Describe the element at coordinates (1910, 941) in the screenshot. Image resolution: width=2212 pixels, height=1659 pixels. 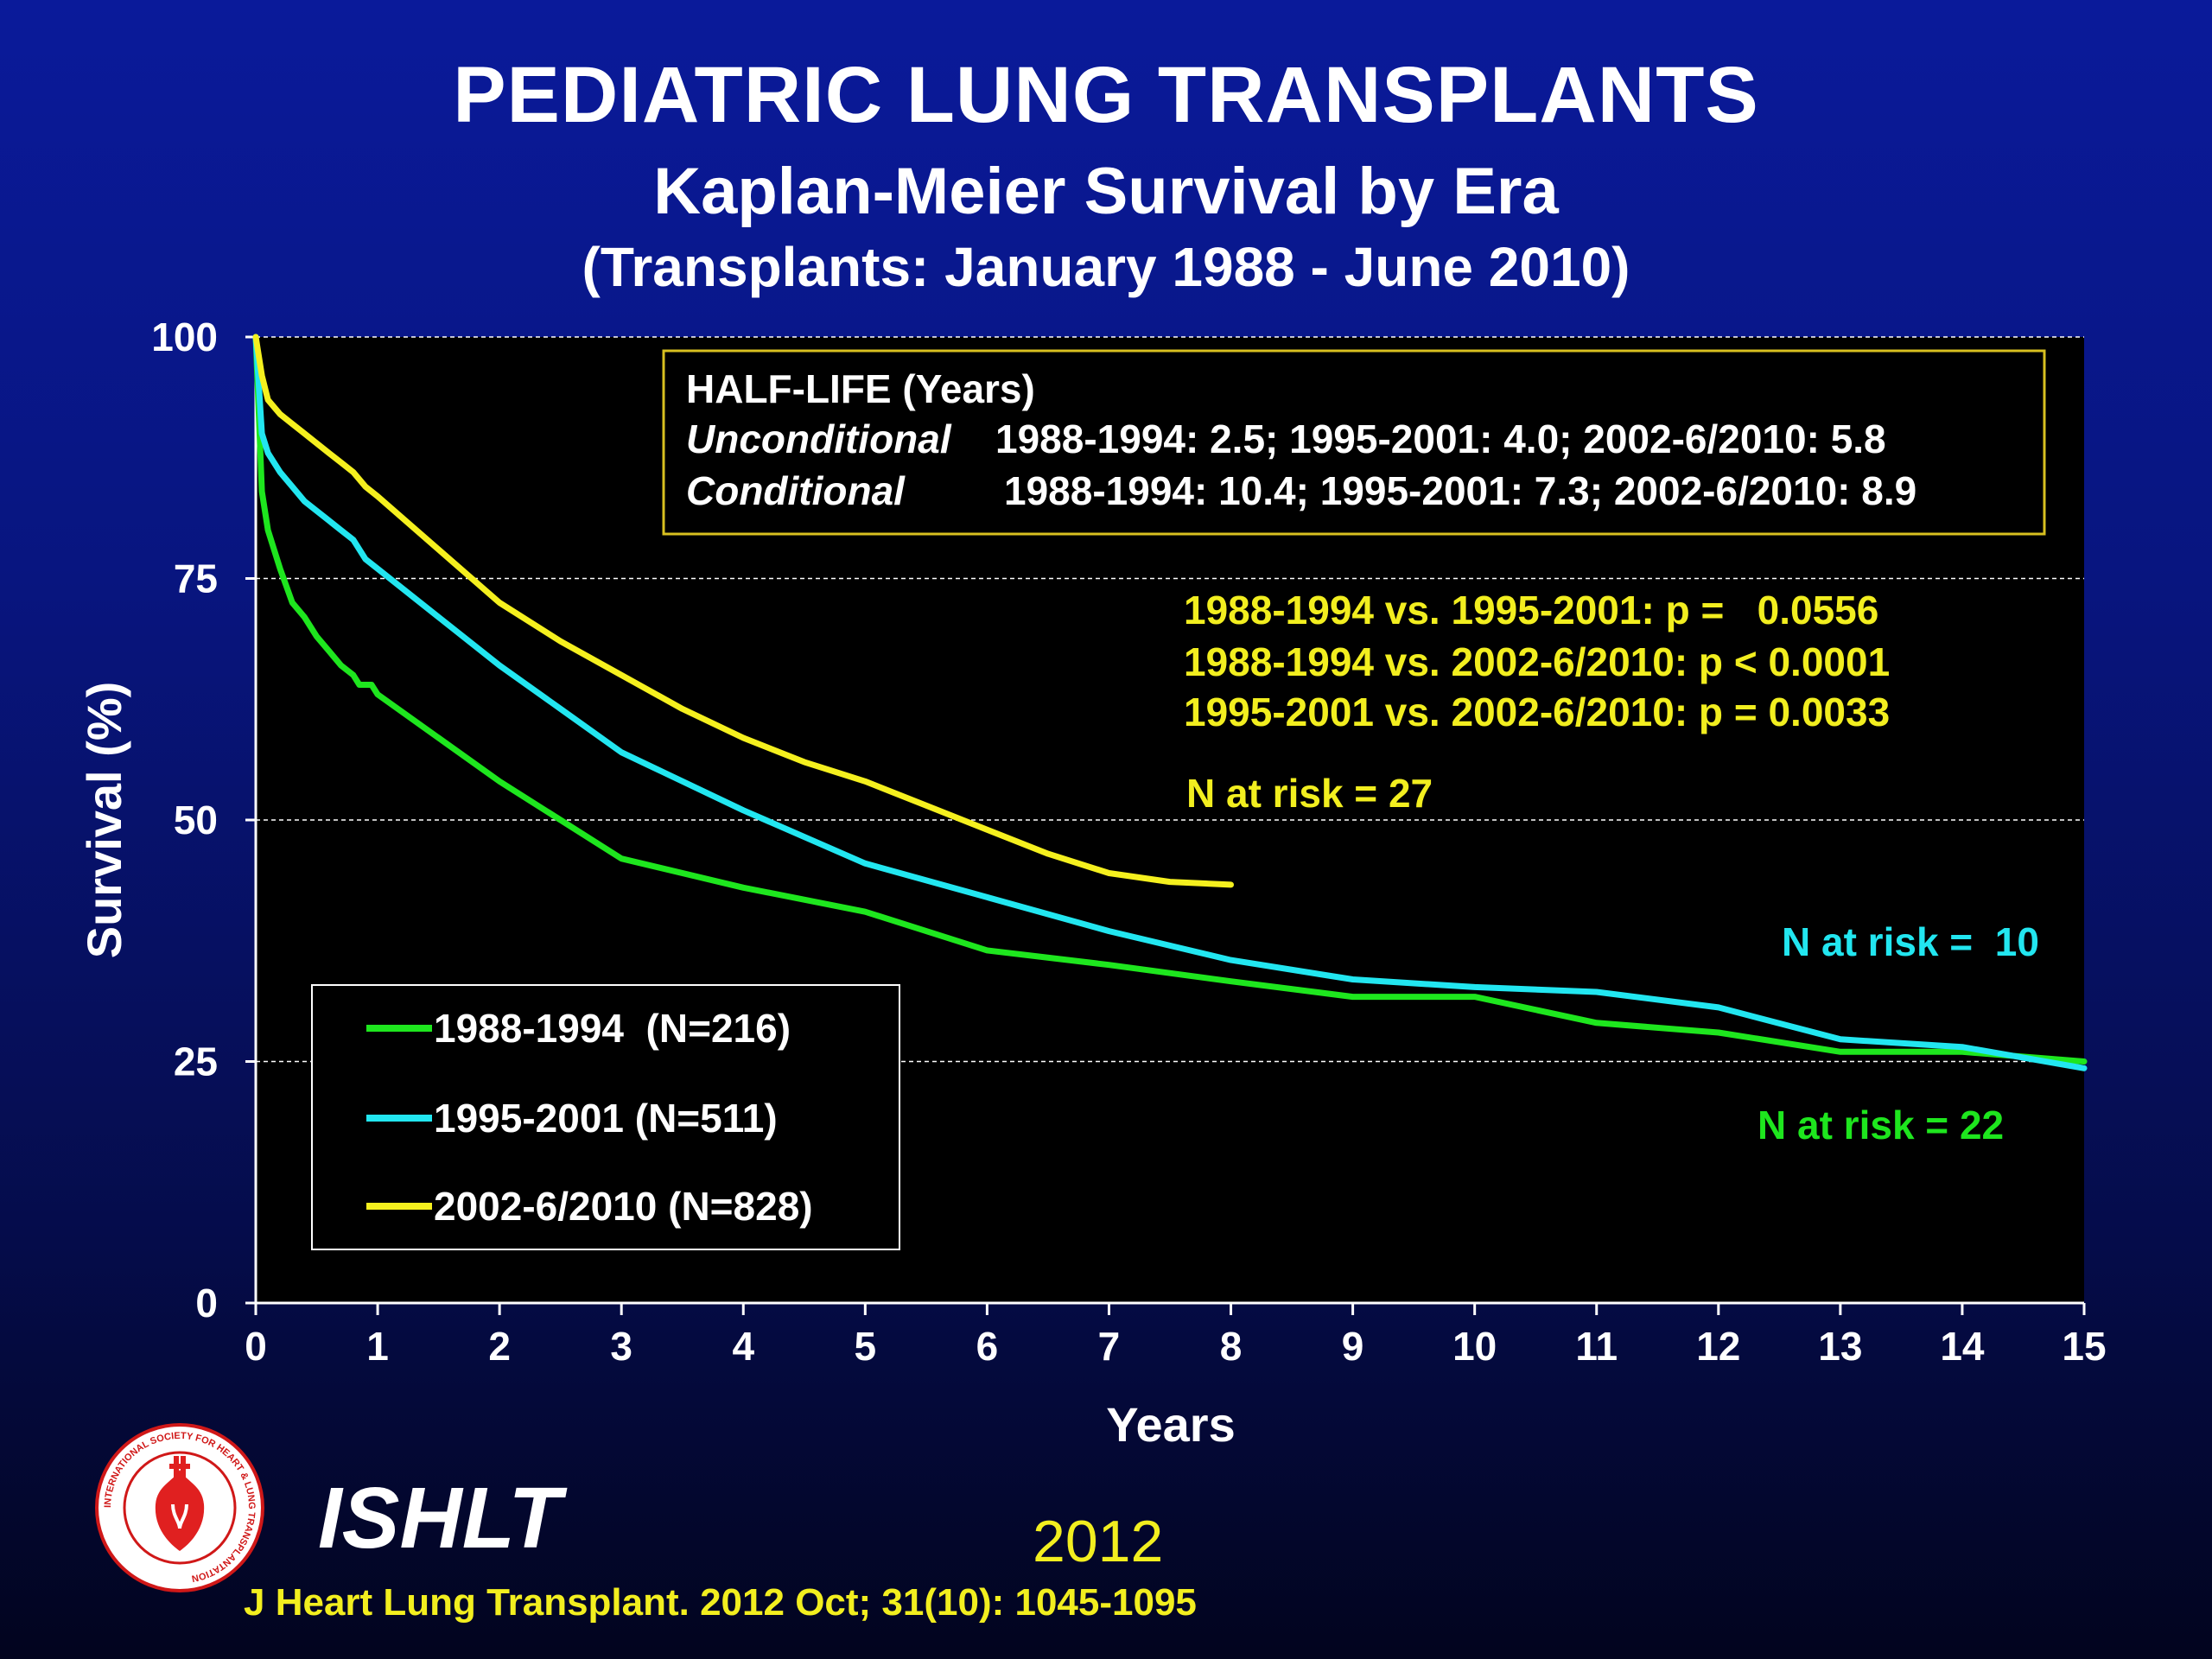
I see `risk-label-cyan: N at risk = 10` at that location.